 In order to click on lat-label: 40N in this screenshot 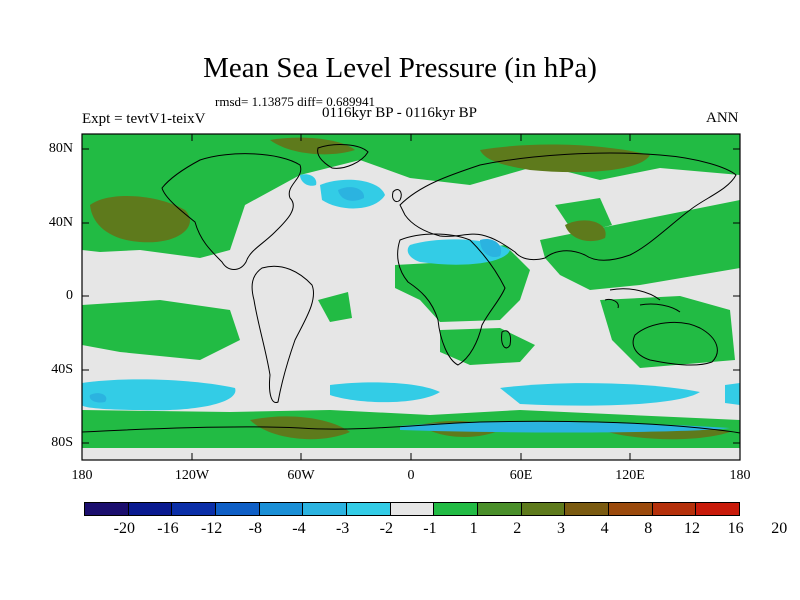, I will do `click(60, 222)`.